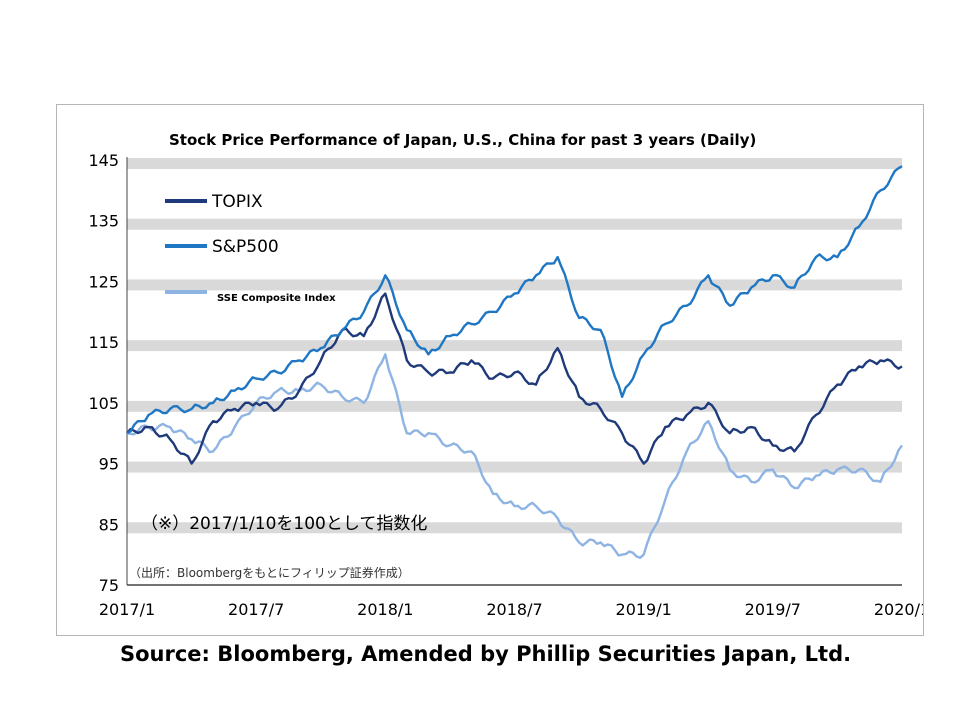 This screenshot has height=720, width=960. What do you see at coordinates (269, 572) in the screenshot?
I see `data-source-note: （出所：Bloombergをもとにフィリップ証券作成）` at bounding box center [269, 572].